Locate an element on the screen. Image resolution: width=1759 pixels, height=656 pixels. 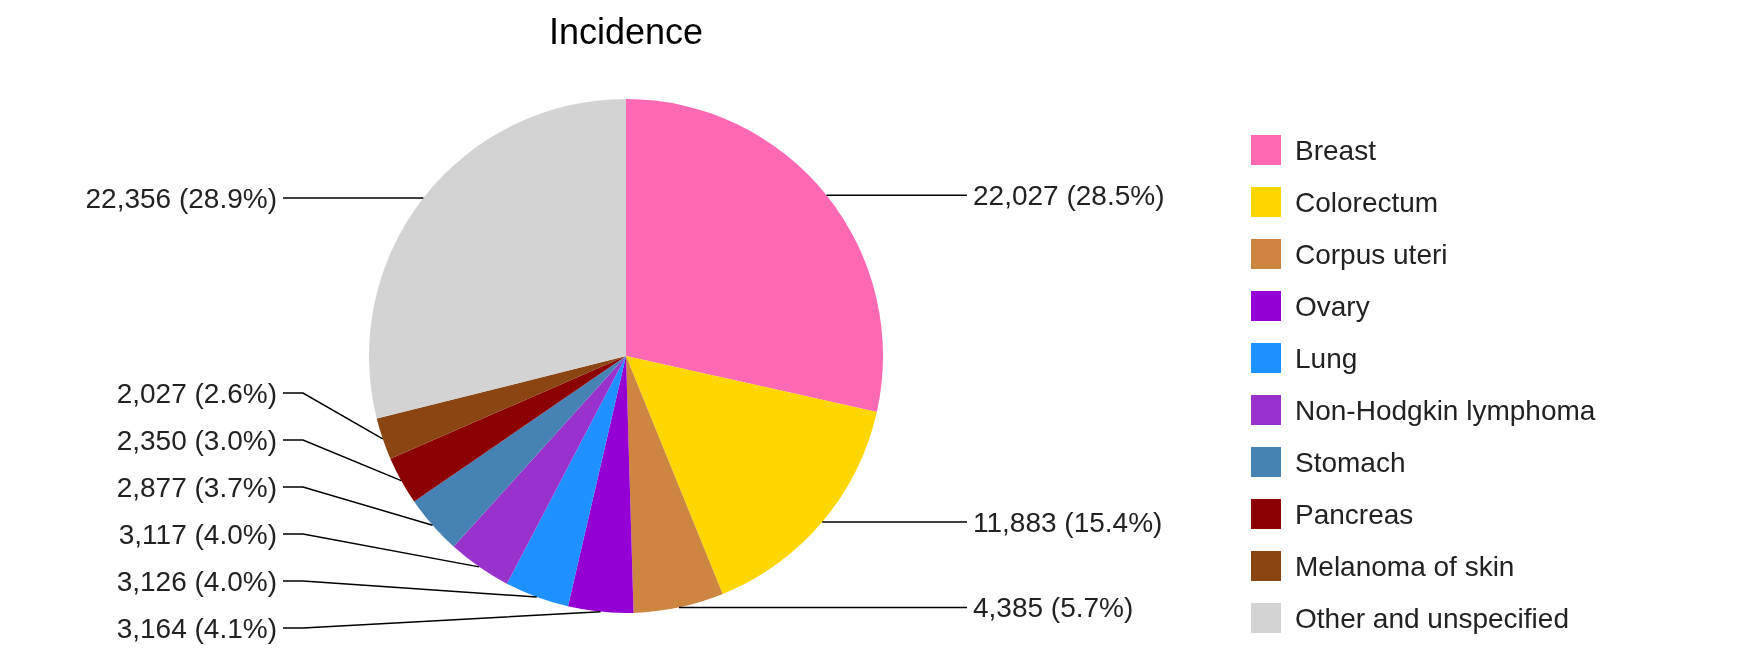
legend-label: Other and unspecified is located at coordinates (1432, 618).